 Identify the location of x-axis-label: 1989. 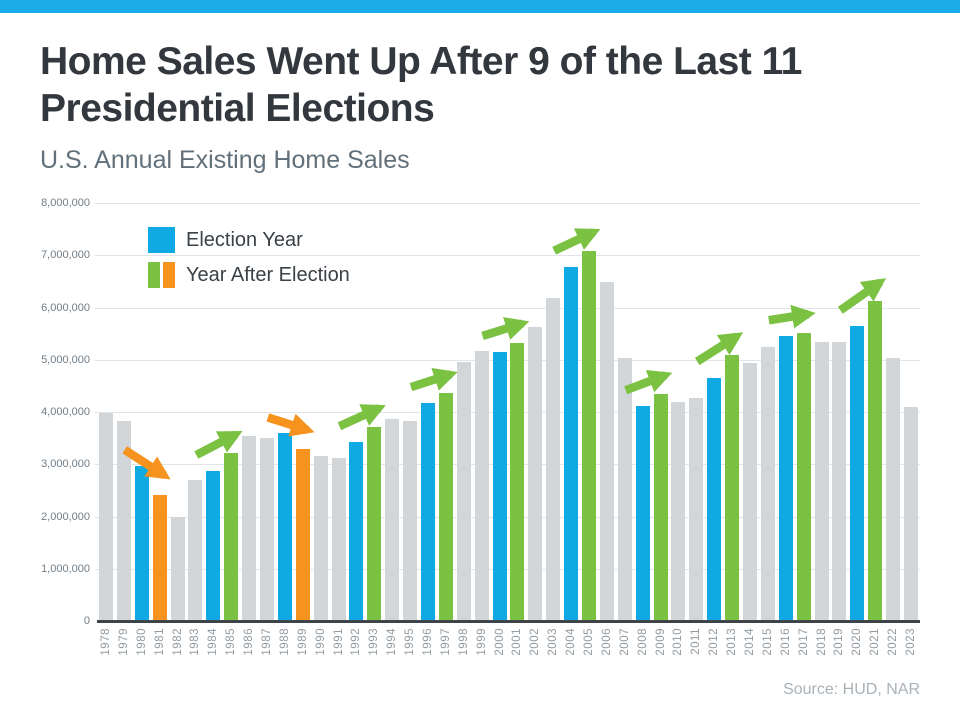
(302, 642).